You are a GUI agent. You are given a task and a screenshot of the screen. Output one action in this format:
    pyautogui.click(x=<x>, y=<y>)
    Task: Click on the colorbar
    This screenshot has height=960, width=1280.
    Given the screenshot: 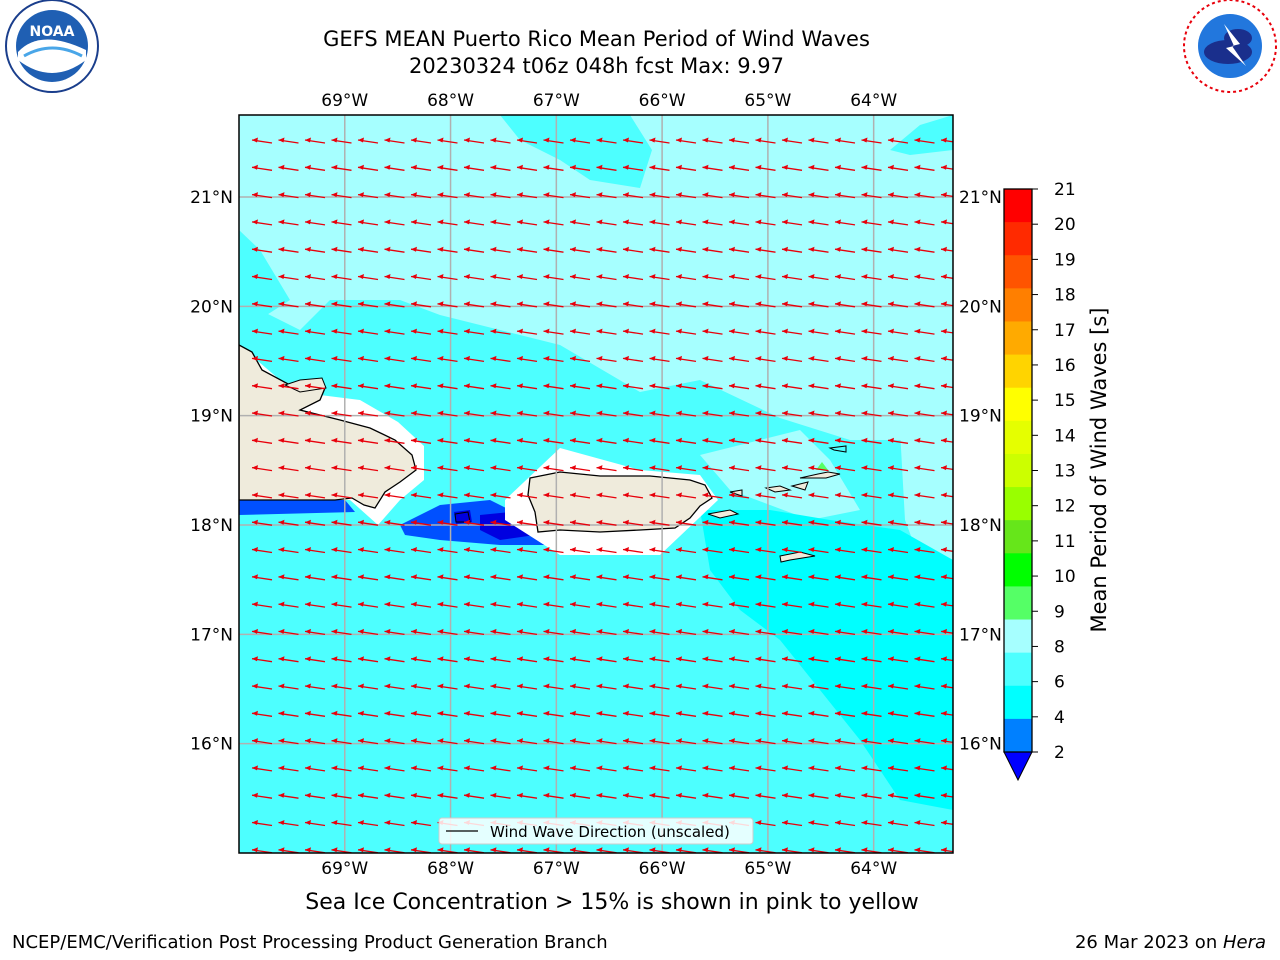 What is the action you would take?
    pyautogui.click(x=1018, y=485)
    